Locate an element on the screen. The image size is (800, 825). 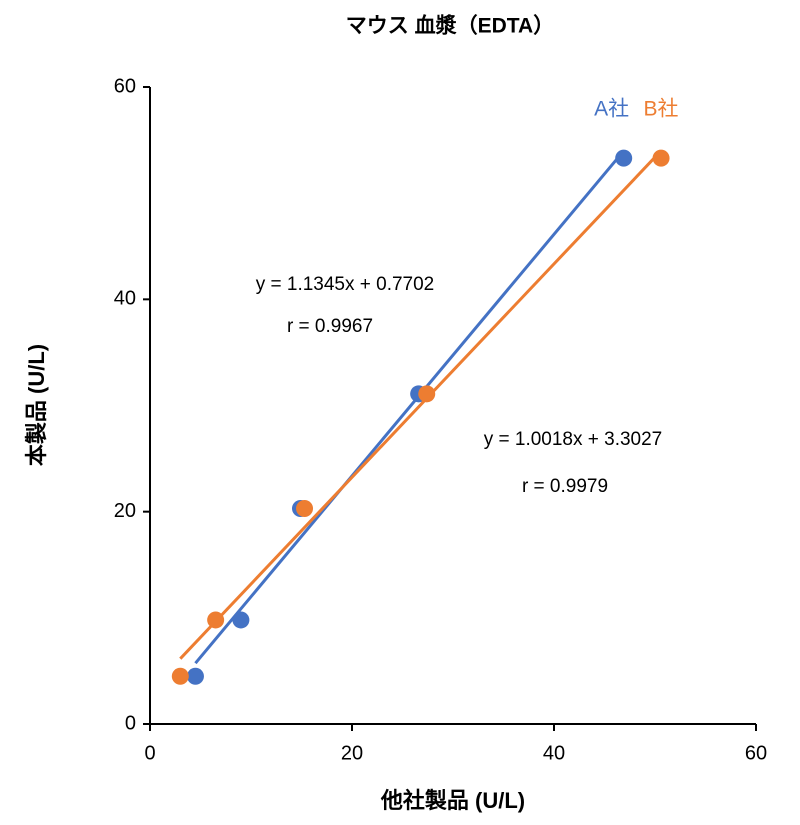
y-tick-label: 60 is located at coordinates (125, 86).